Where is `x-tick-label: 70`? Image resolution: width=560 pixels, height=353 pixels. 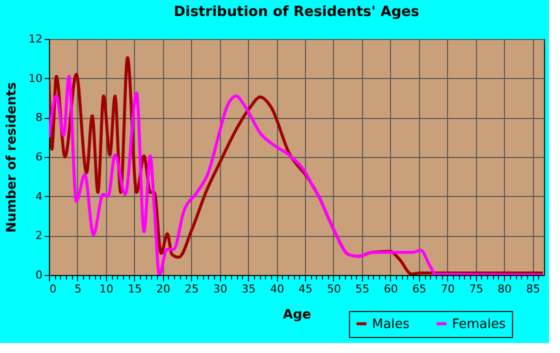
x-tick-label: 70 is located at coordinates (447, 289).